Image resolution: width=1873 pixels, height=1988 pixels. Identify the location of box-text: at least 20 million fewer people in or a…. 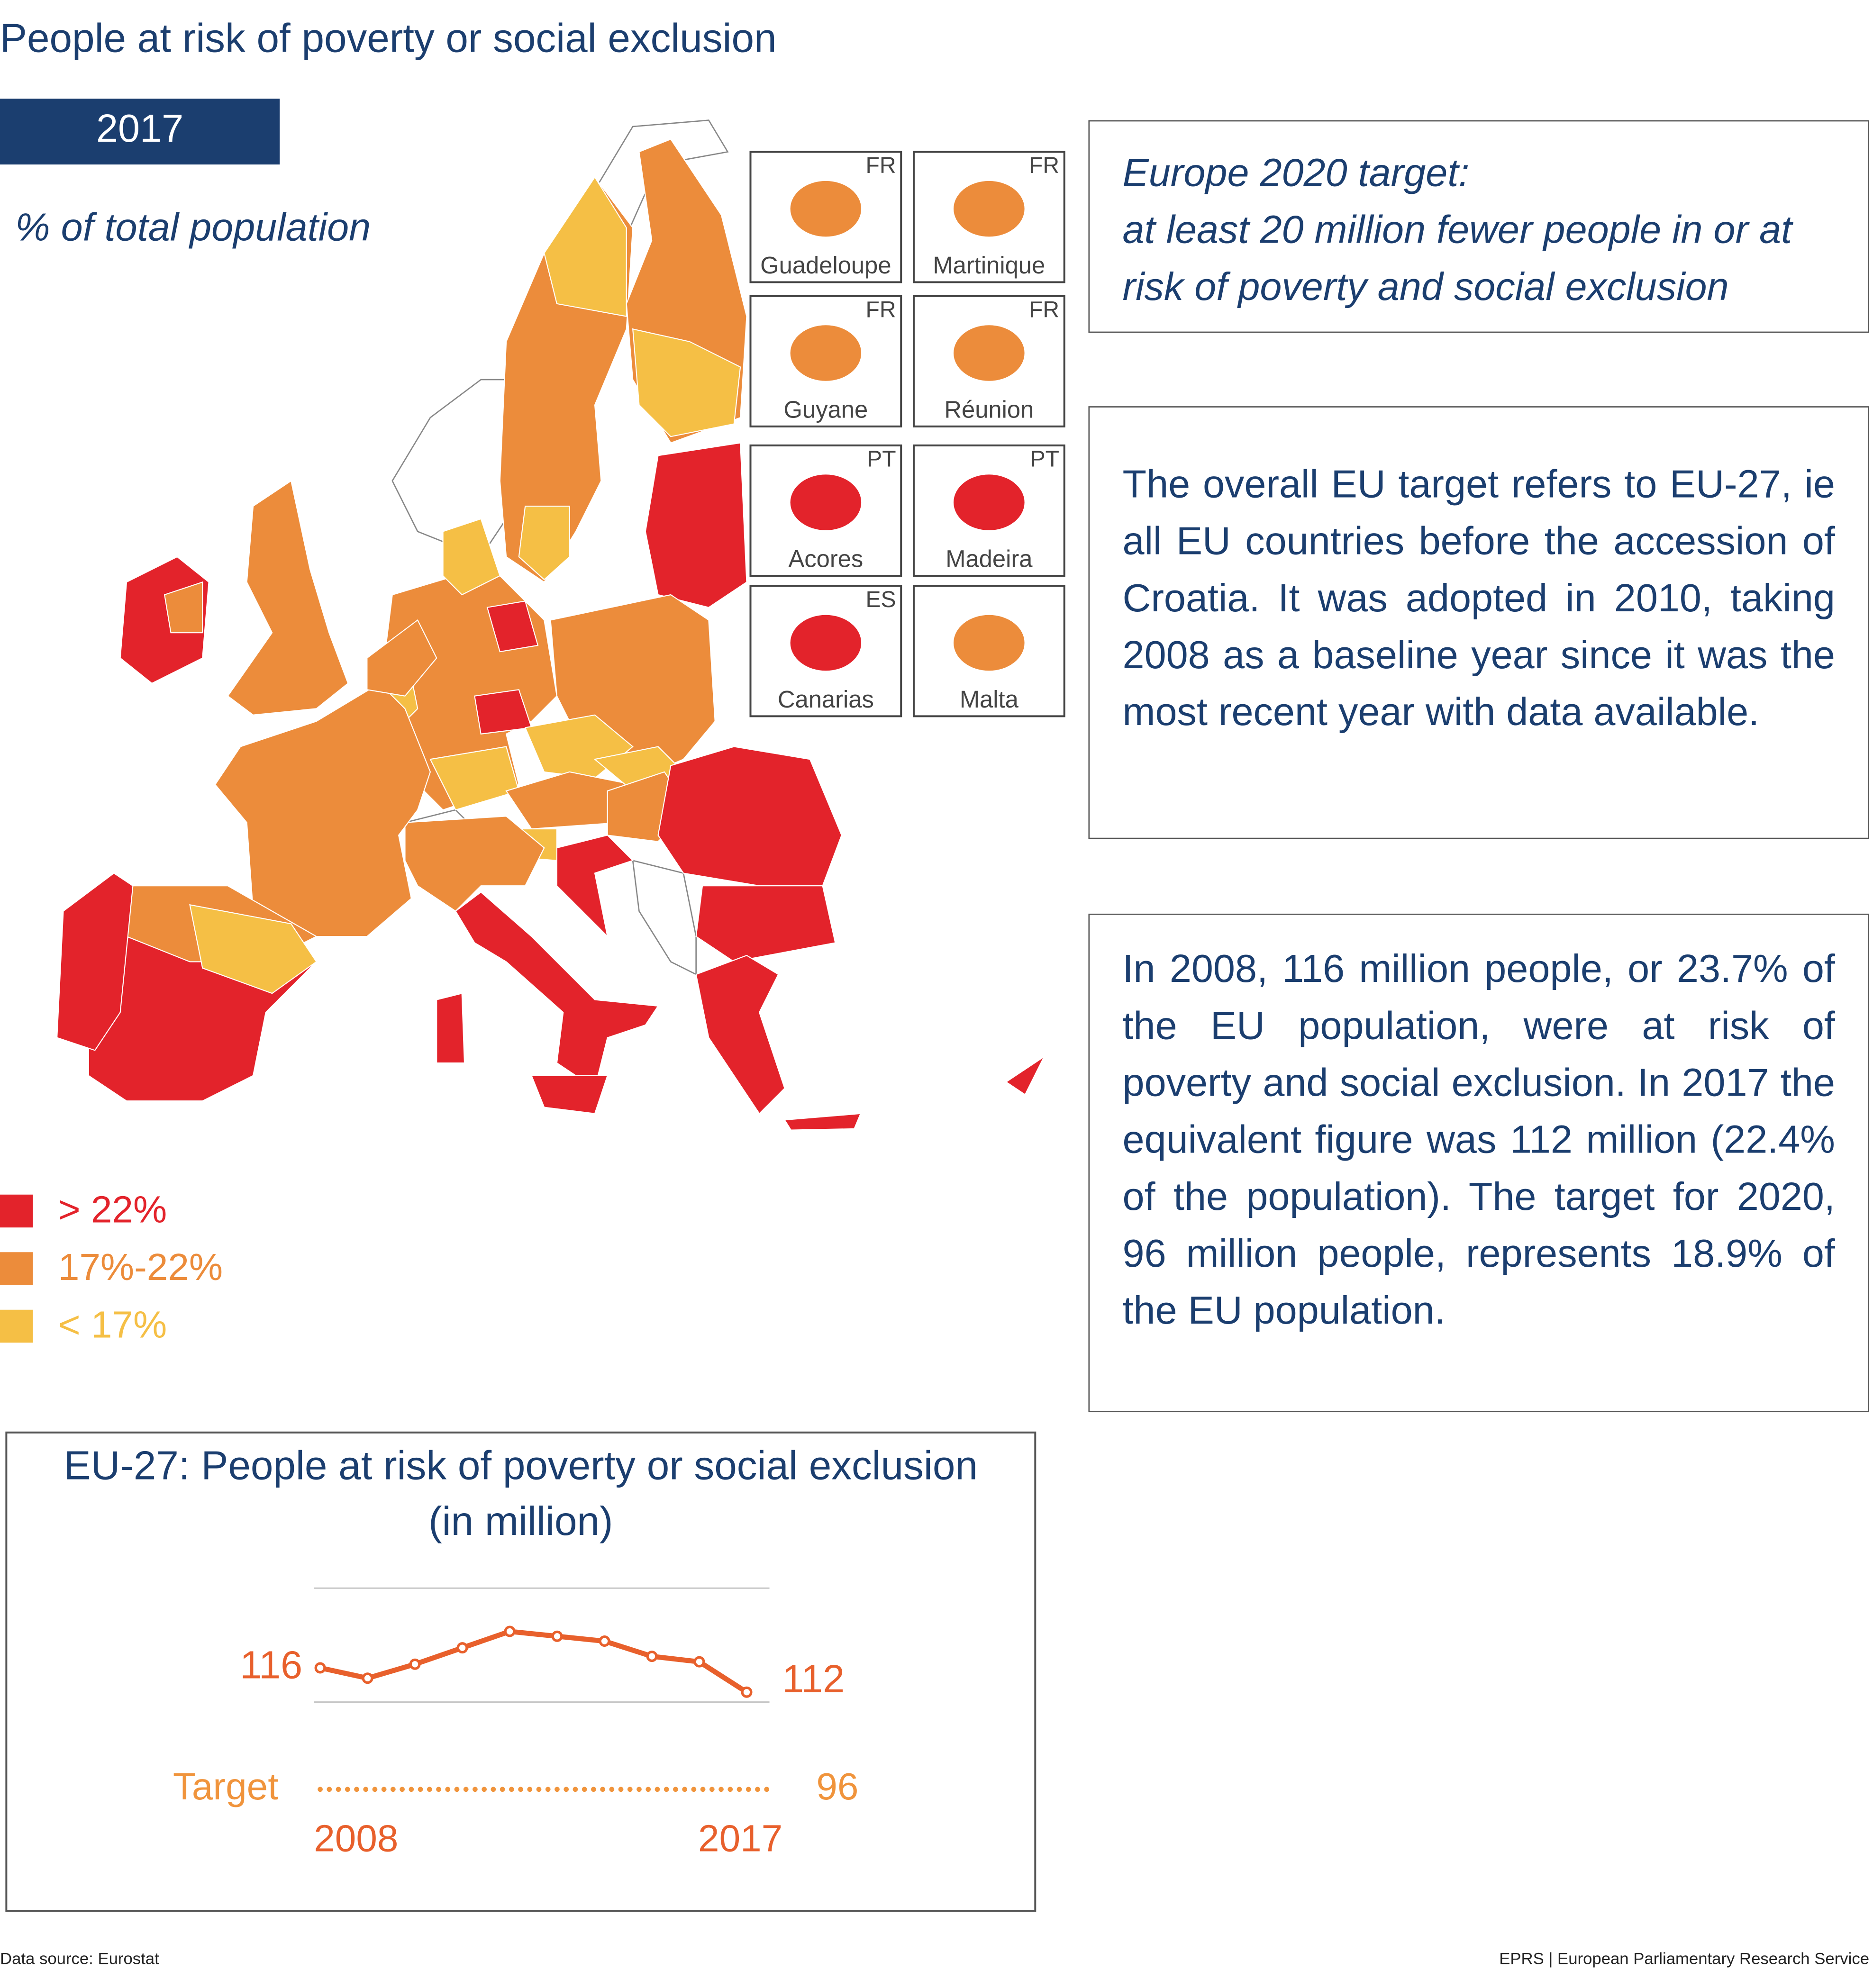
(1457, 258).